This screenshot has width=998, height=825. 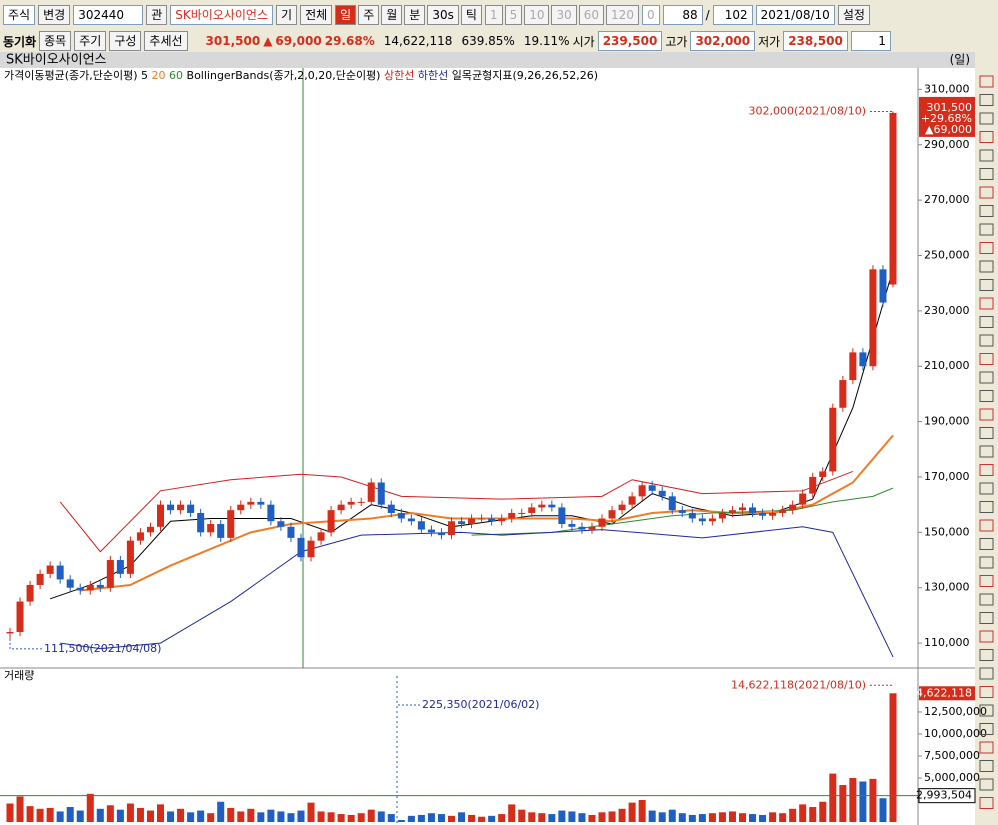 What do you see at coordinates (564, 15) in the screenshot?
I see `minute-button: 30` at bounding box center [564, 15].